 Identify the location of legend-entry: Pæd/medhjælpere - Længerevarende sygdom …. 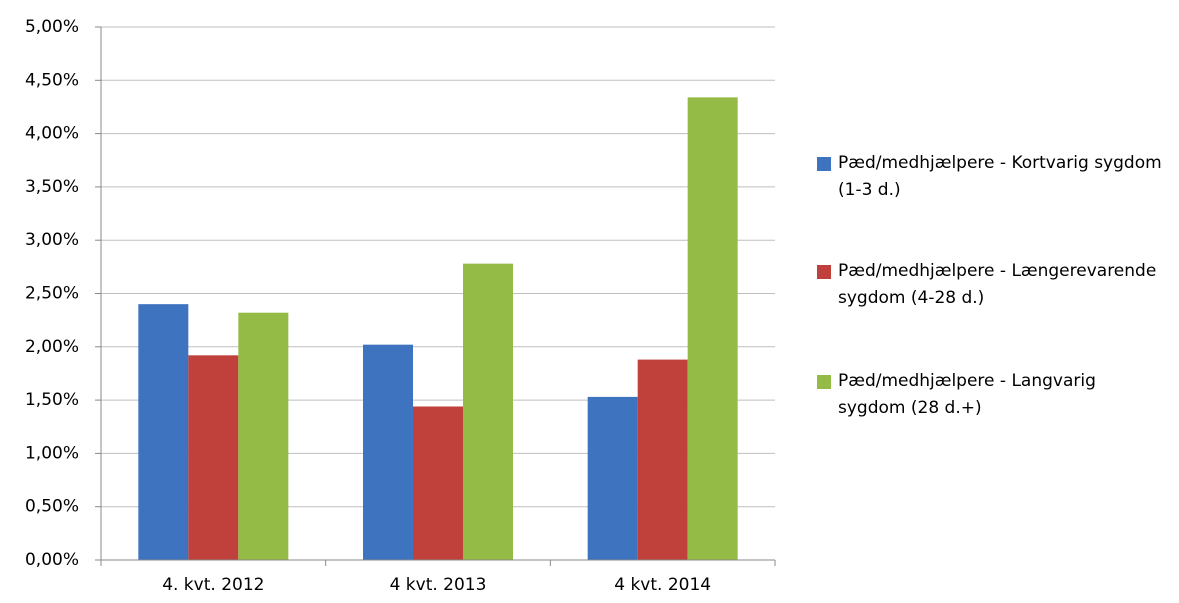
(992, 285).